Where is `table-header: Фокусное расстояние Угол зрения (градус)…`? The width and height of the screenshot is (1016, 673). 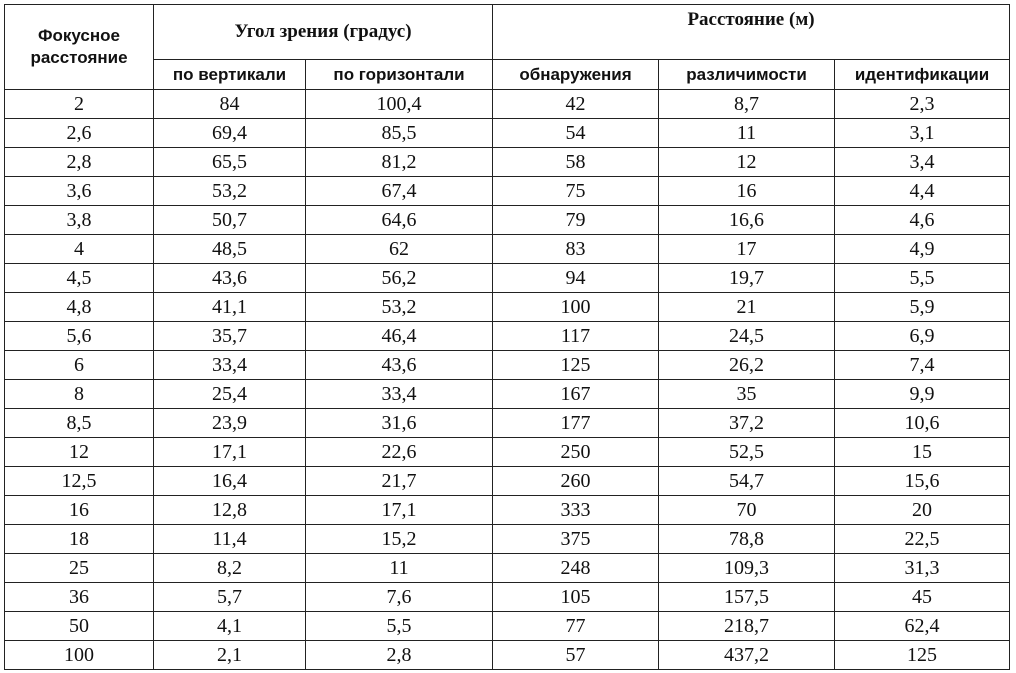 table-header: Фокусное расстояние Угол зрения (градус)… is located at coordinates (507, 47).